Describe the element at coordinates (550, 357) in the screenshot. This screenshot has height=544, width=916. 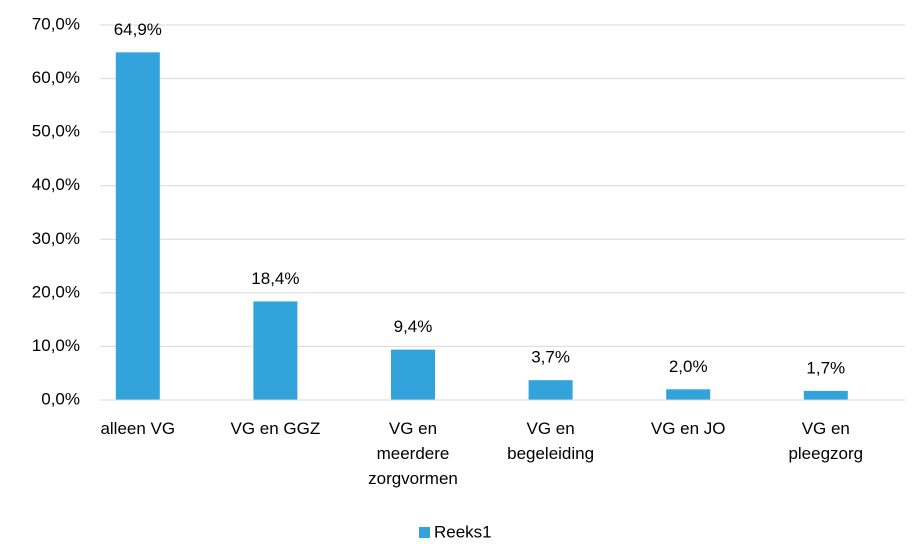
I see `data-label: 3,7%` at that location.